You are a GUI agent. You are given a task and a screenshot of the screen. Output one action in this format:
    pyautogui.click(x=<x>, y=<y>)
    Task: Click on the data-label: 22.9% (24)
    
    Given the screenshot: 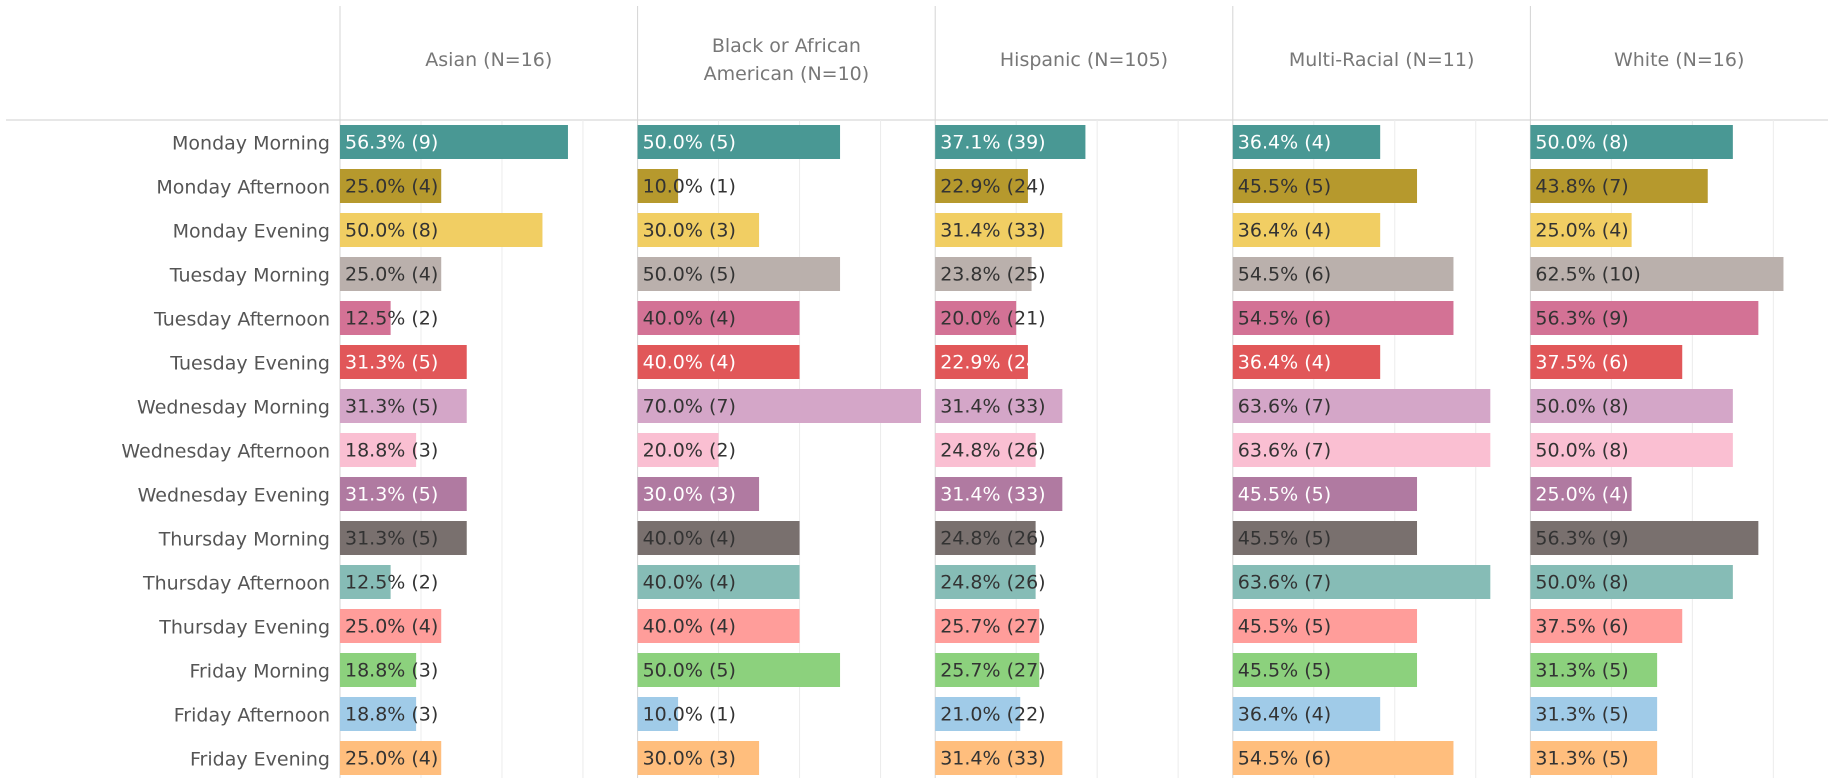 What is the action you would take?
    pyautogui.click(x=992, y=363)
    